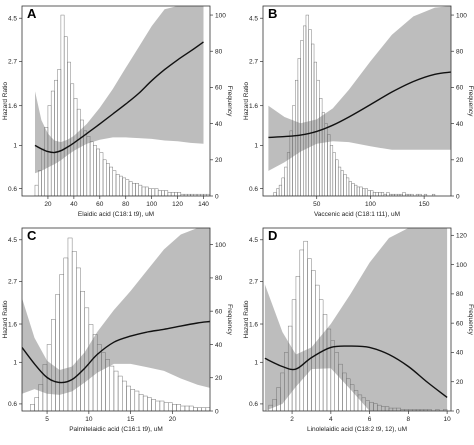 The height and width of the screenshot is (445, 474). What do you see at coordinates (460, 160) in the screenshot?
I see `y-tick-label-right: 20` at bounding box center [460, 160].